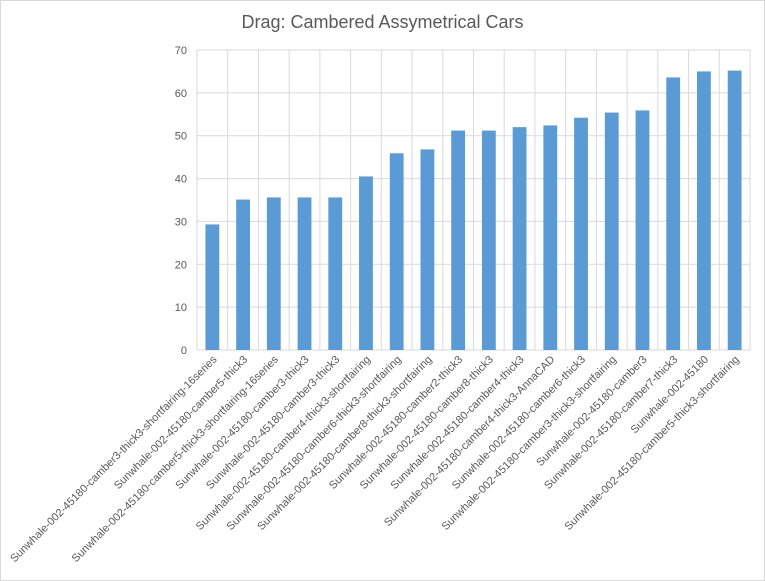 Image resolution: width=765 pixels, height=581 pixels. Describe the element at coordinates (181, 180) in the screenshot. I see `y-tick-label: 40` at that location.